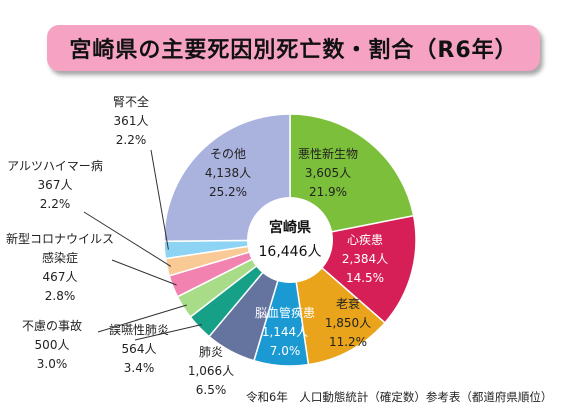 This screenshot has width=580, height=420. I want to click on slice-percent-label: 3.4%, so click(139, 368).